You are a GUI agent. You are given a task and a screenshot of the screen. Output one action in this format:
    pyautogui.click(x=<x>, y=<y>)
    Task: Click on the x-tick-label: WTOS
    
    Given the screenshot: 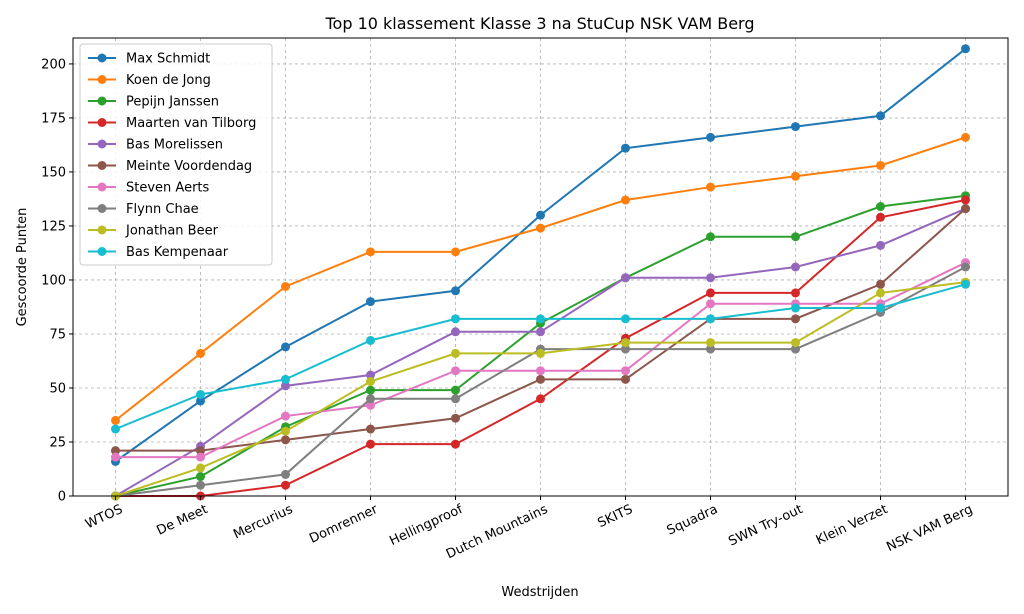 What is the action you would take?
    pyautogui.click(x=104, y=517)
    